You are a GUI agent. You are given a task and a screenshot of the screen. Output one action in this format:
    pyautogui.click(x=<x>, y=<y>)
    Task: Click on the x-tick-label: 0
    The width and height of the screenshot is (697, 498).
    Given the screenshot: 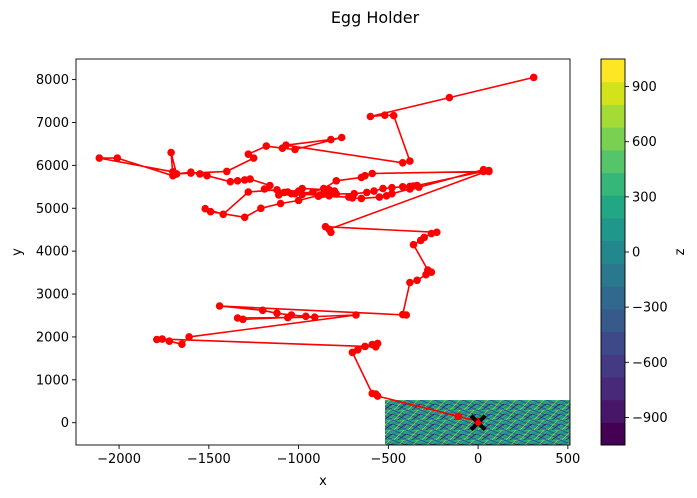 What is the action you would take?
    pyautogui.click(x=478, y=459)
    